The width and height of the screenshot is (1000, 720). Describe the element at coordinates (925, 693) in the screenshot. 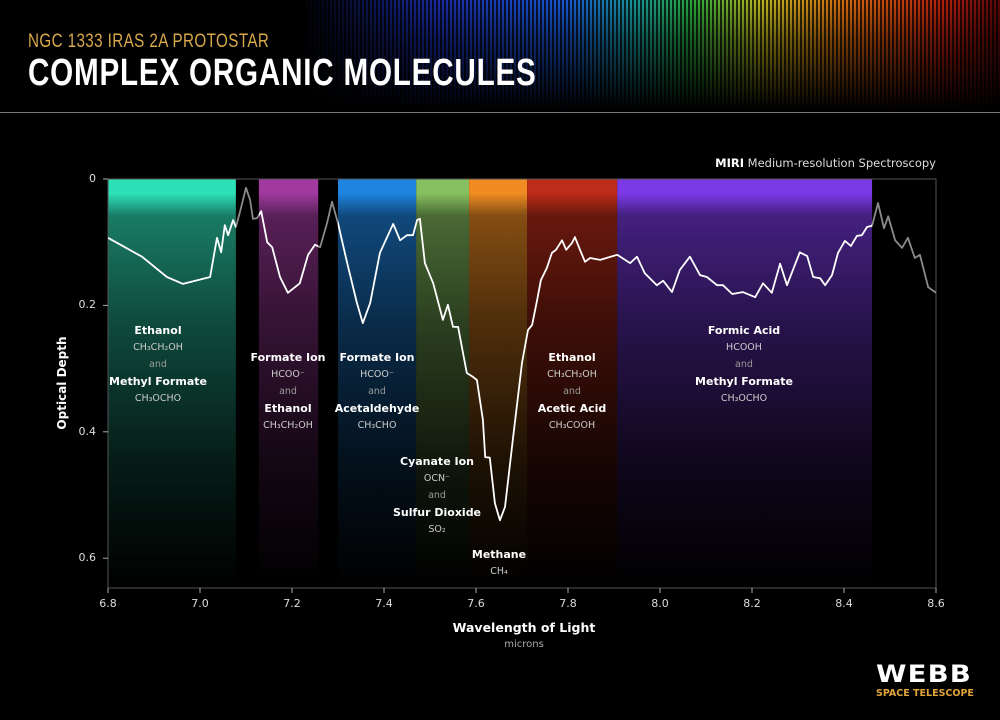

I see `webb-logo-tagline: SPACE TELESCOPE` at that location.